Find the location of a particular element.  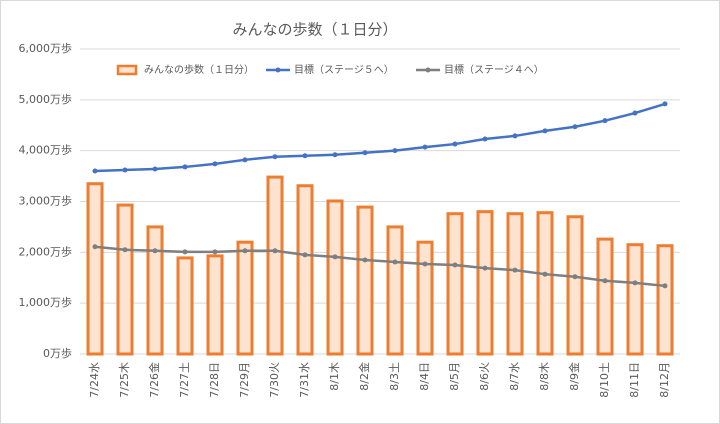

y-tick-label: 0万歩 is located at coordinates (57, 353).